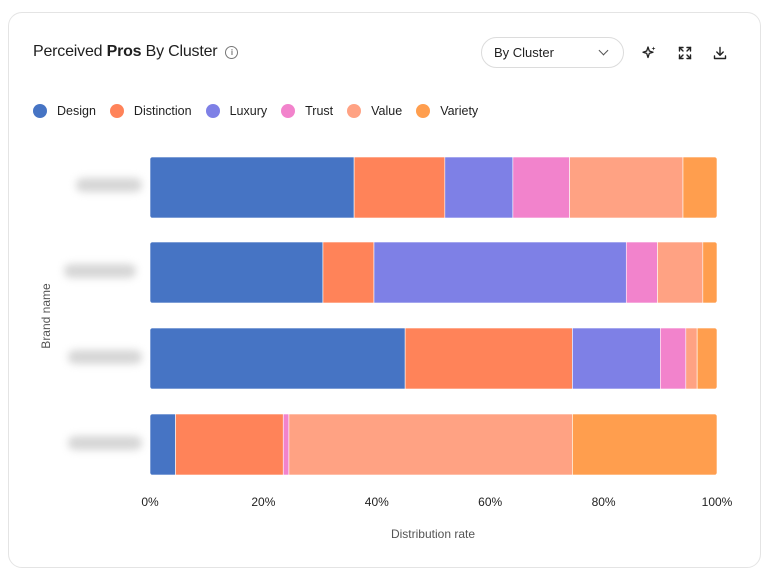 The image size is (773, 579). What do you see at coordinates (717, 502) in the screenshot?
I see `x-tick-label: 100%` at bounding box center [717, 502].